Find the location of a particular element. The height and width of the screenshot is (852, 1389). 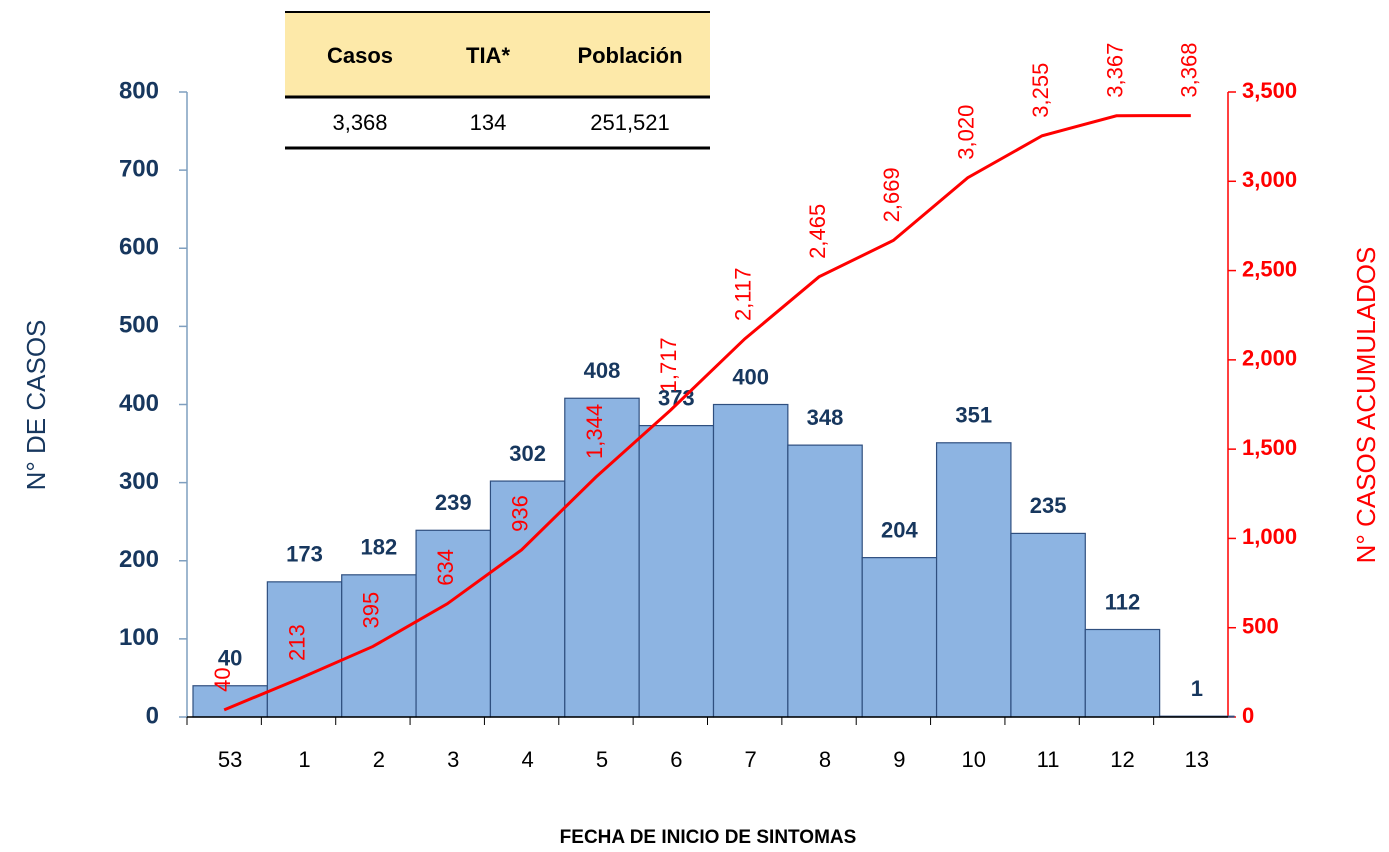

line-label: 936 is located at coordinates (519, 513).